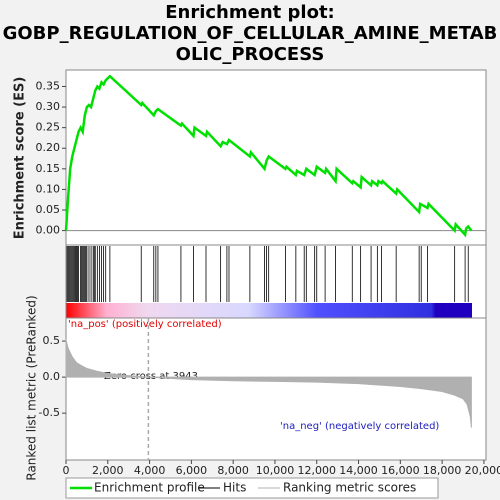 This screenshot has height=500, width=500. I want to click on y-tick-label: 0.15, so click(48, 168).